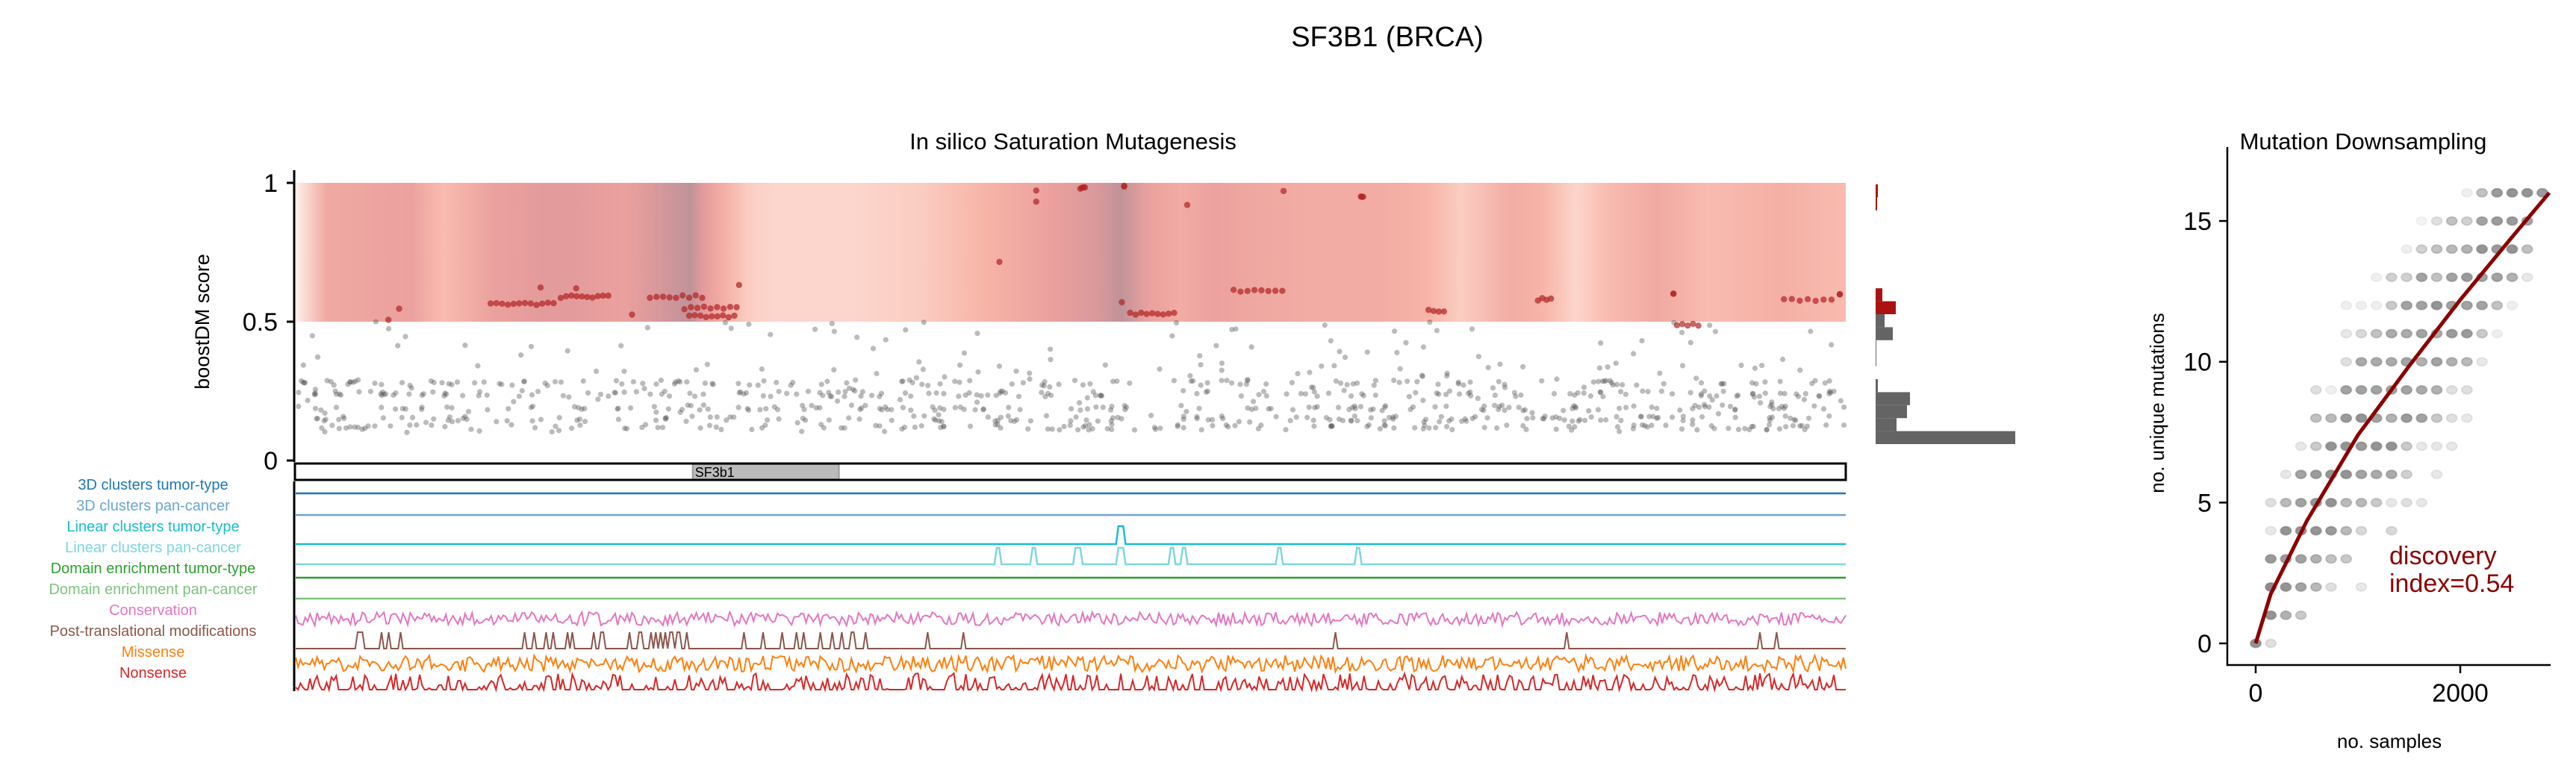 Image resolution: width=2576 pixels, height=774 pixels. I want to click on track-label: Conservation, so click(153, 610).